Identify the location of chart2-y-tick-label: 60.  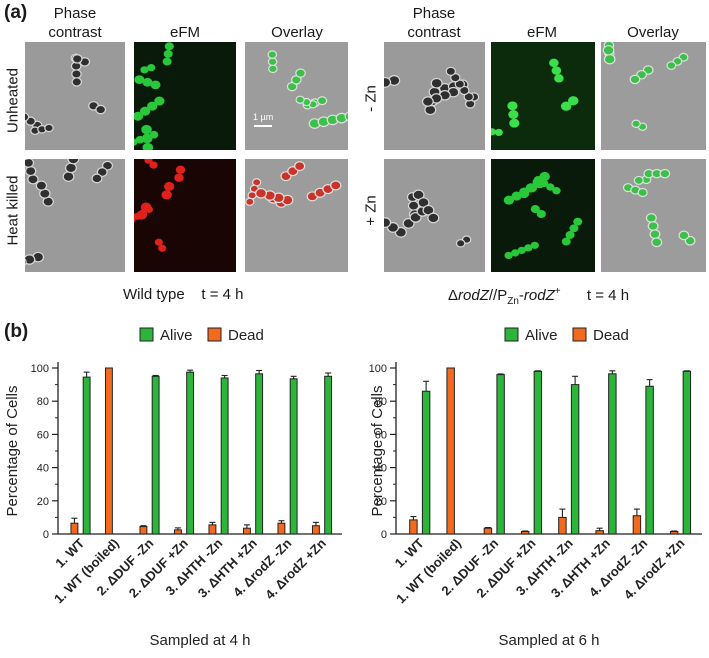
(381, 435).